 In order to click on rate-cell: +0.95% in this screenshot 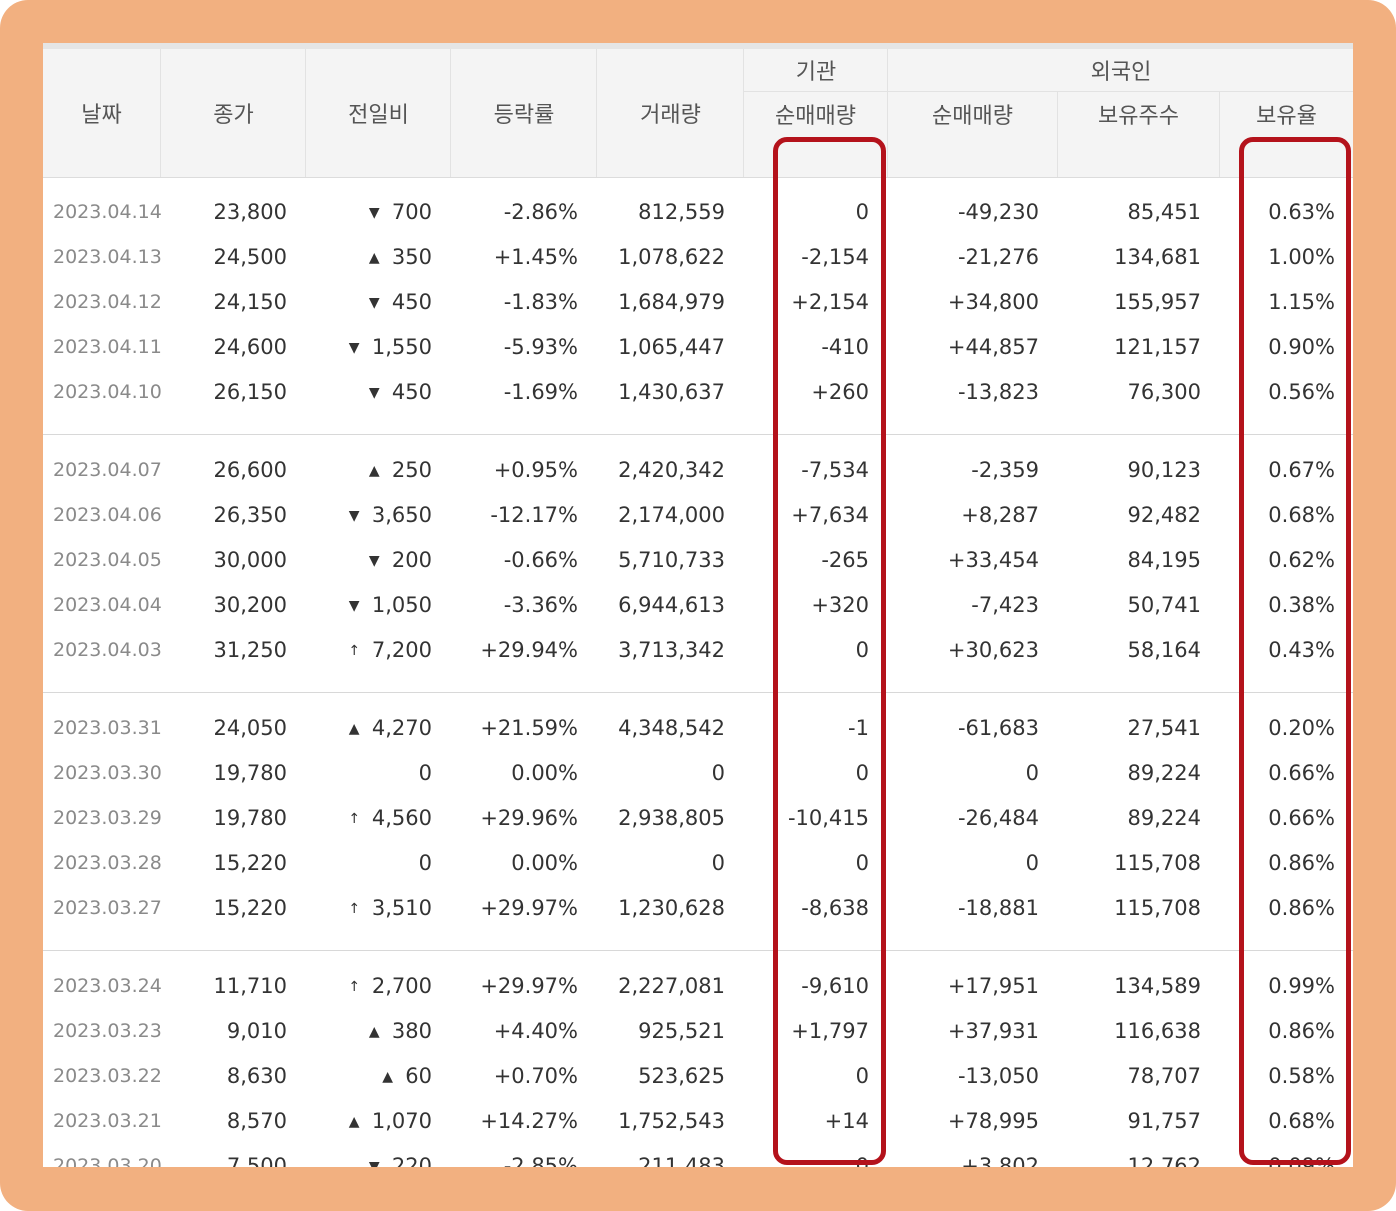, I will do `click(535, 469)`.